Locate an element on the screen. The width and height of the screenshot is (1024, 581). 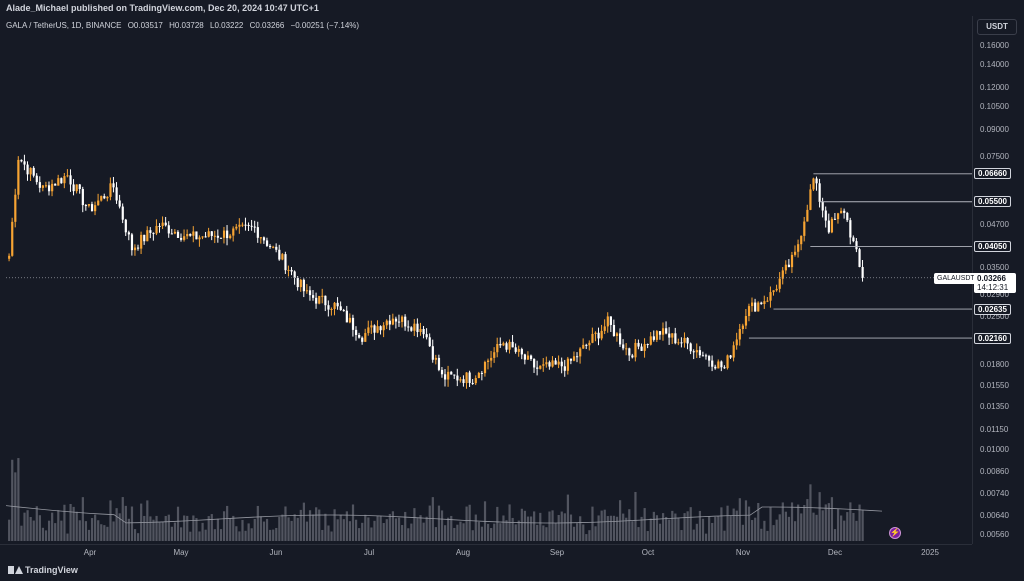
price-scale-label: 0.01000 is located at coordinates (994, 450).